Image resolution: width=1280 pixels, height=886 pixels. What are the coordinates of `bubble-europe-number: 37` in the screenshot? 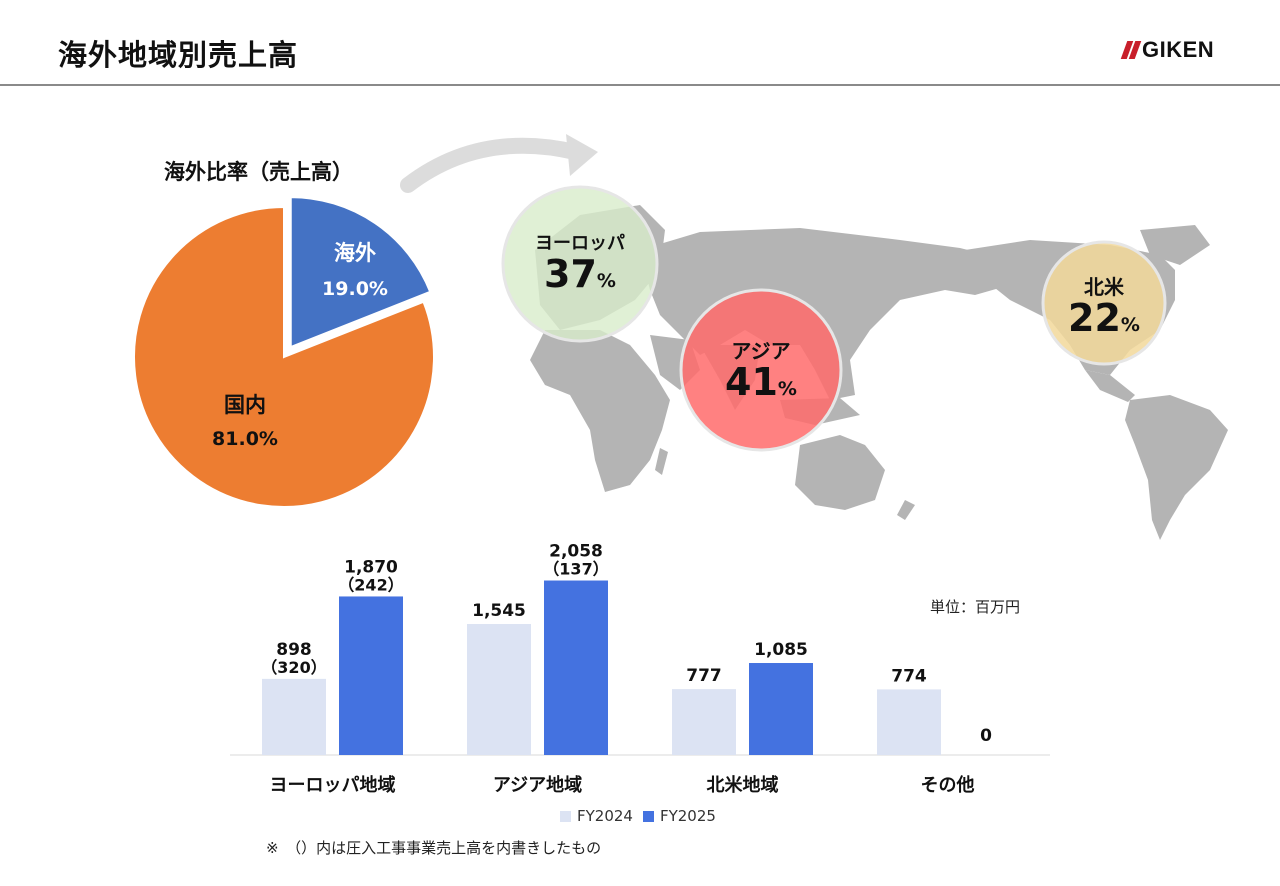 It's located at (570, 274).